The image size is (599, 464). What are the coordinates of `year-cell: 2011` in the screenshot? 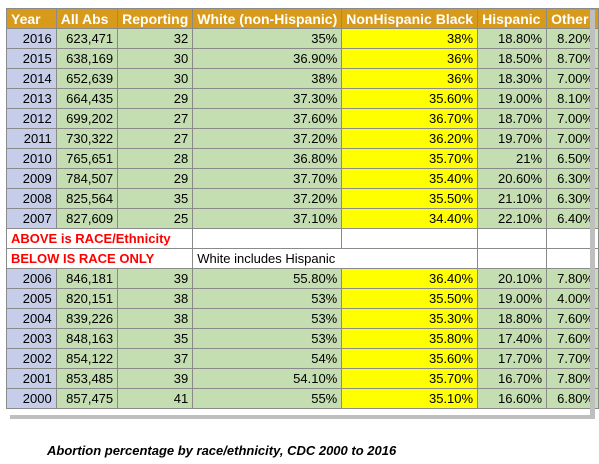 It's located at (31, 138).